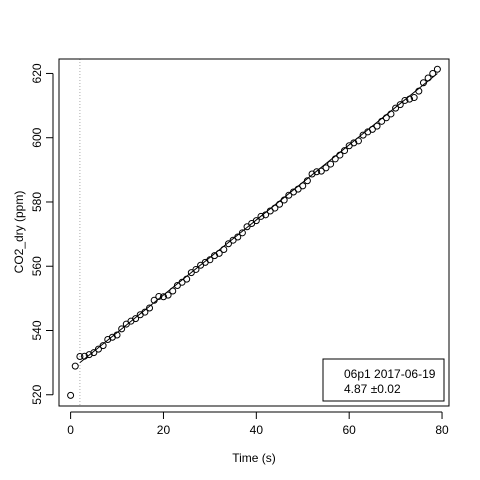 Image resolution: width=480 pixels, height=480 pixels. Describe the element at coordinates (257, 430) in the screenshot. I see `x-tick-label: 40` at that location.